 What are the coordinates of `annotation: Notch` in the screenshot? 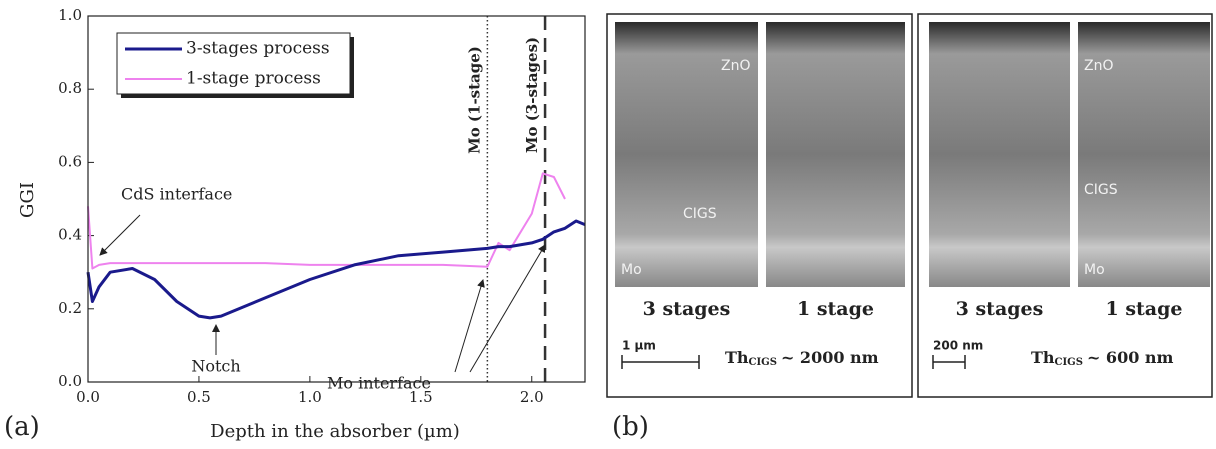 It's located at (215, 366).